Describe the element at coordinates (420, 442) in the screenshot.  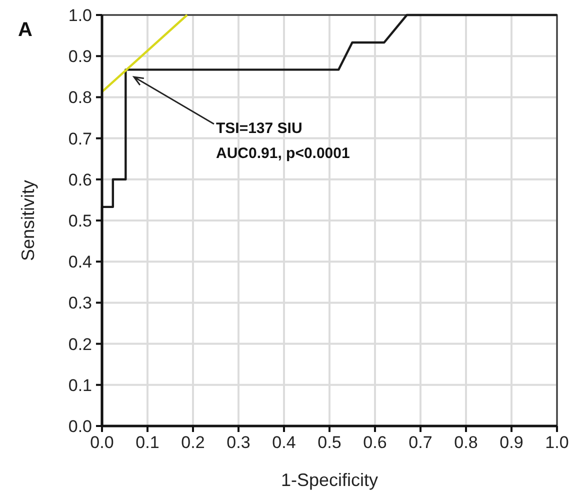
I see `x-tick-label: 0.7` at that location.